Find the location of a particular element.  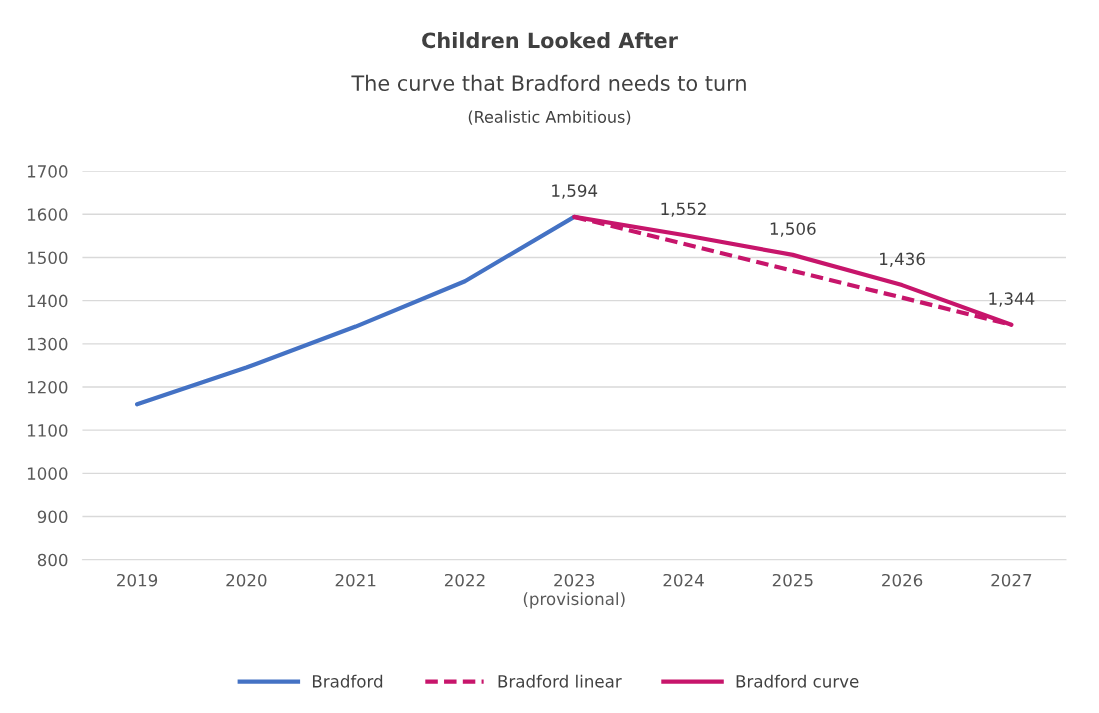

x-tick-label: 2026 is located at coordinates (902, 580).